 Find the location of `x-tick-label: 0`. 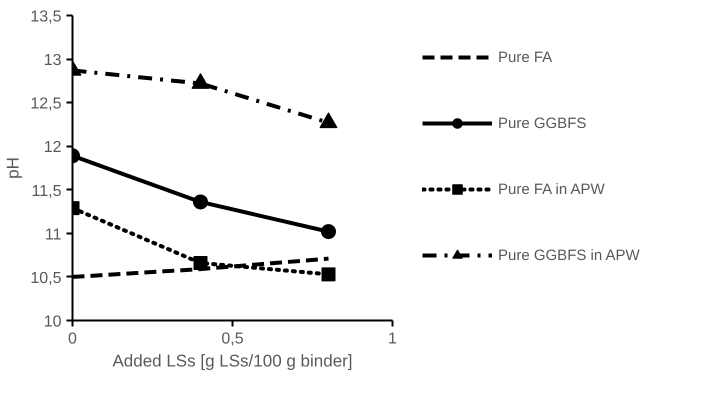

x-tick-label: 0 is located at coordinates (73, 339).